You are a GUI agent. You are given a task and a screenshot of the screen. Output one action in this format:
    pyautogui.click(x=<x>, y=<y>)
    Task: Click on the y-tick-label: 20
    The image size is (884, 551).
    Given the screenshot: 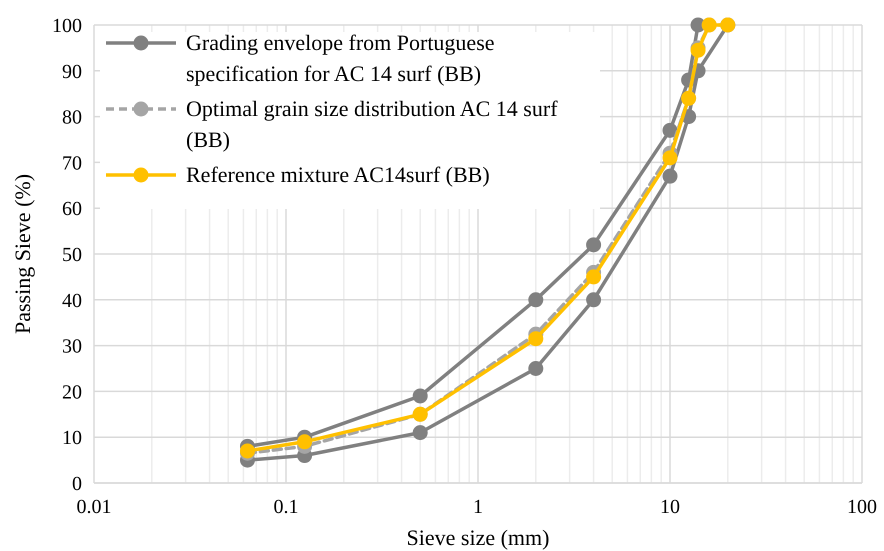 What is the action you would take?
    pyautogui.click(x=72, y=392)
    